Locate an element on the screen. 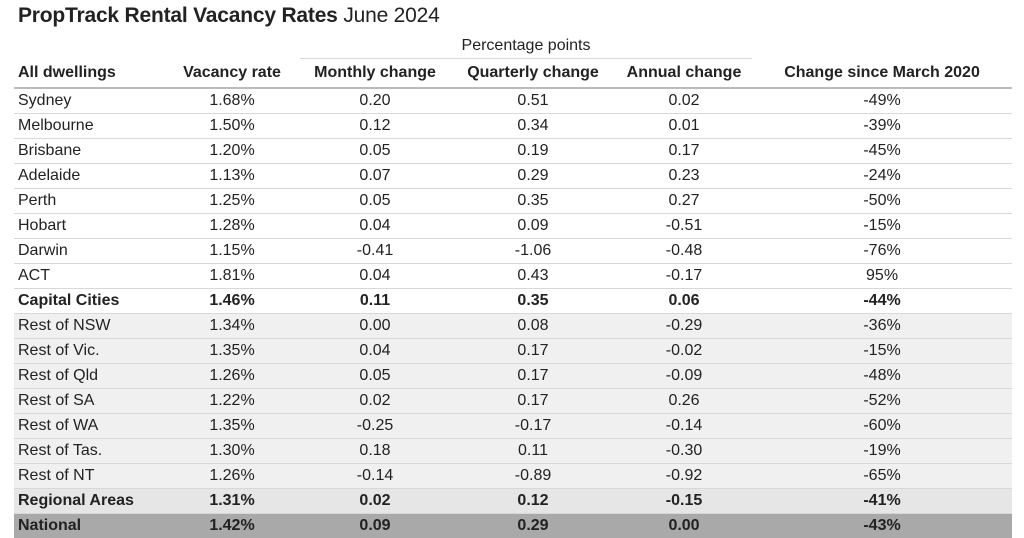 The width and height of the screenshot is (1024, 538). table-cell: -0.02 is located at coordinates (684, 351).